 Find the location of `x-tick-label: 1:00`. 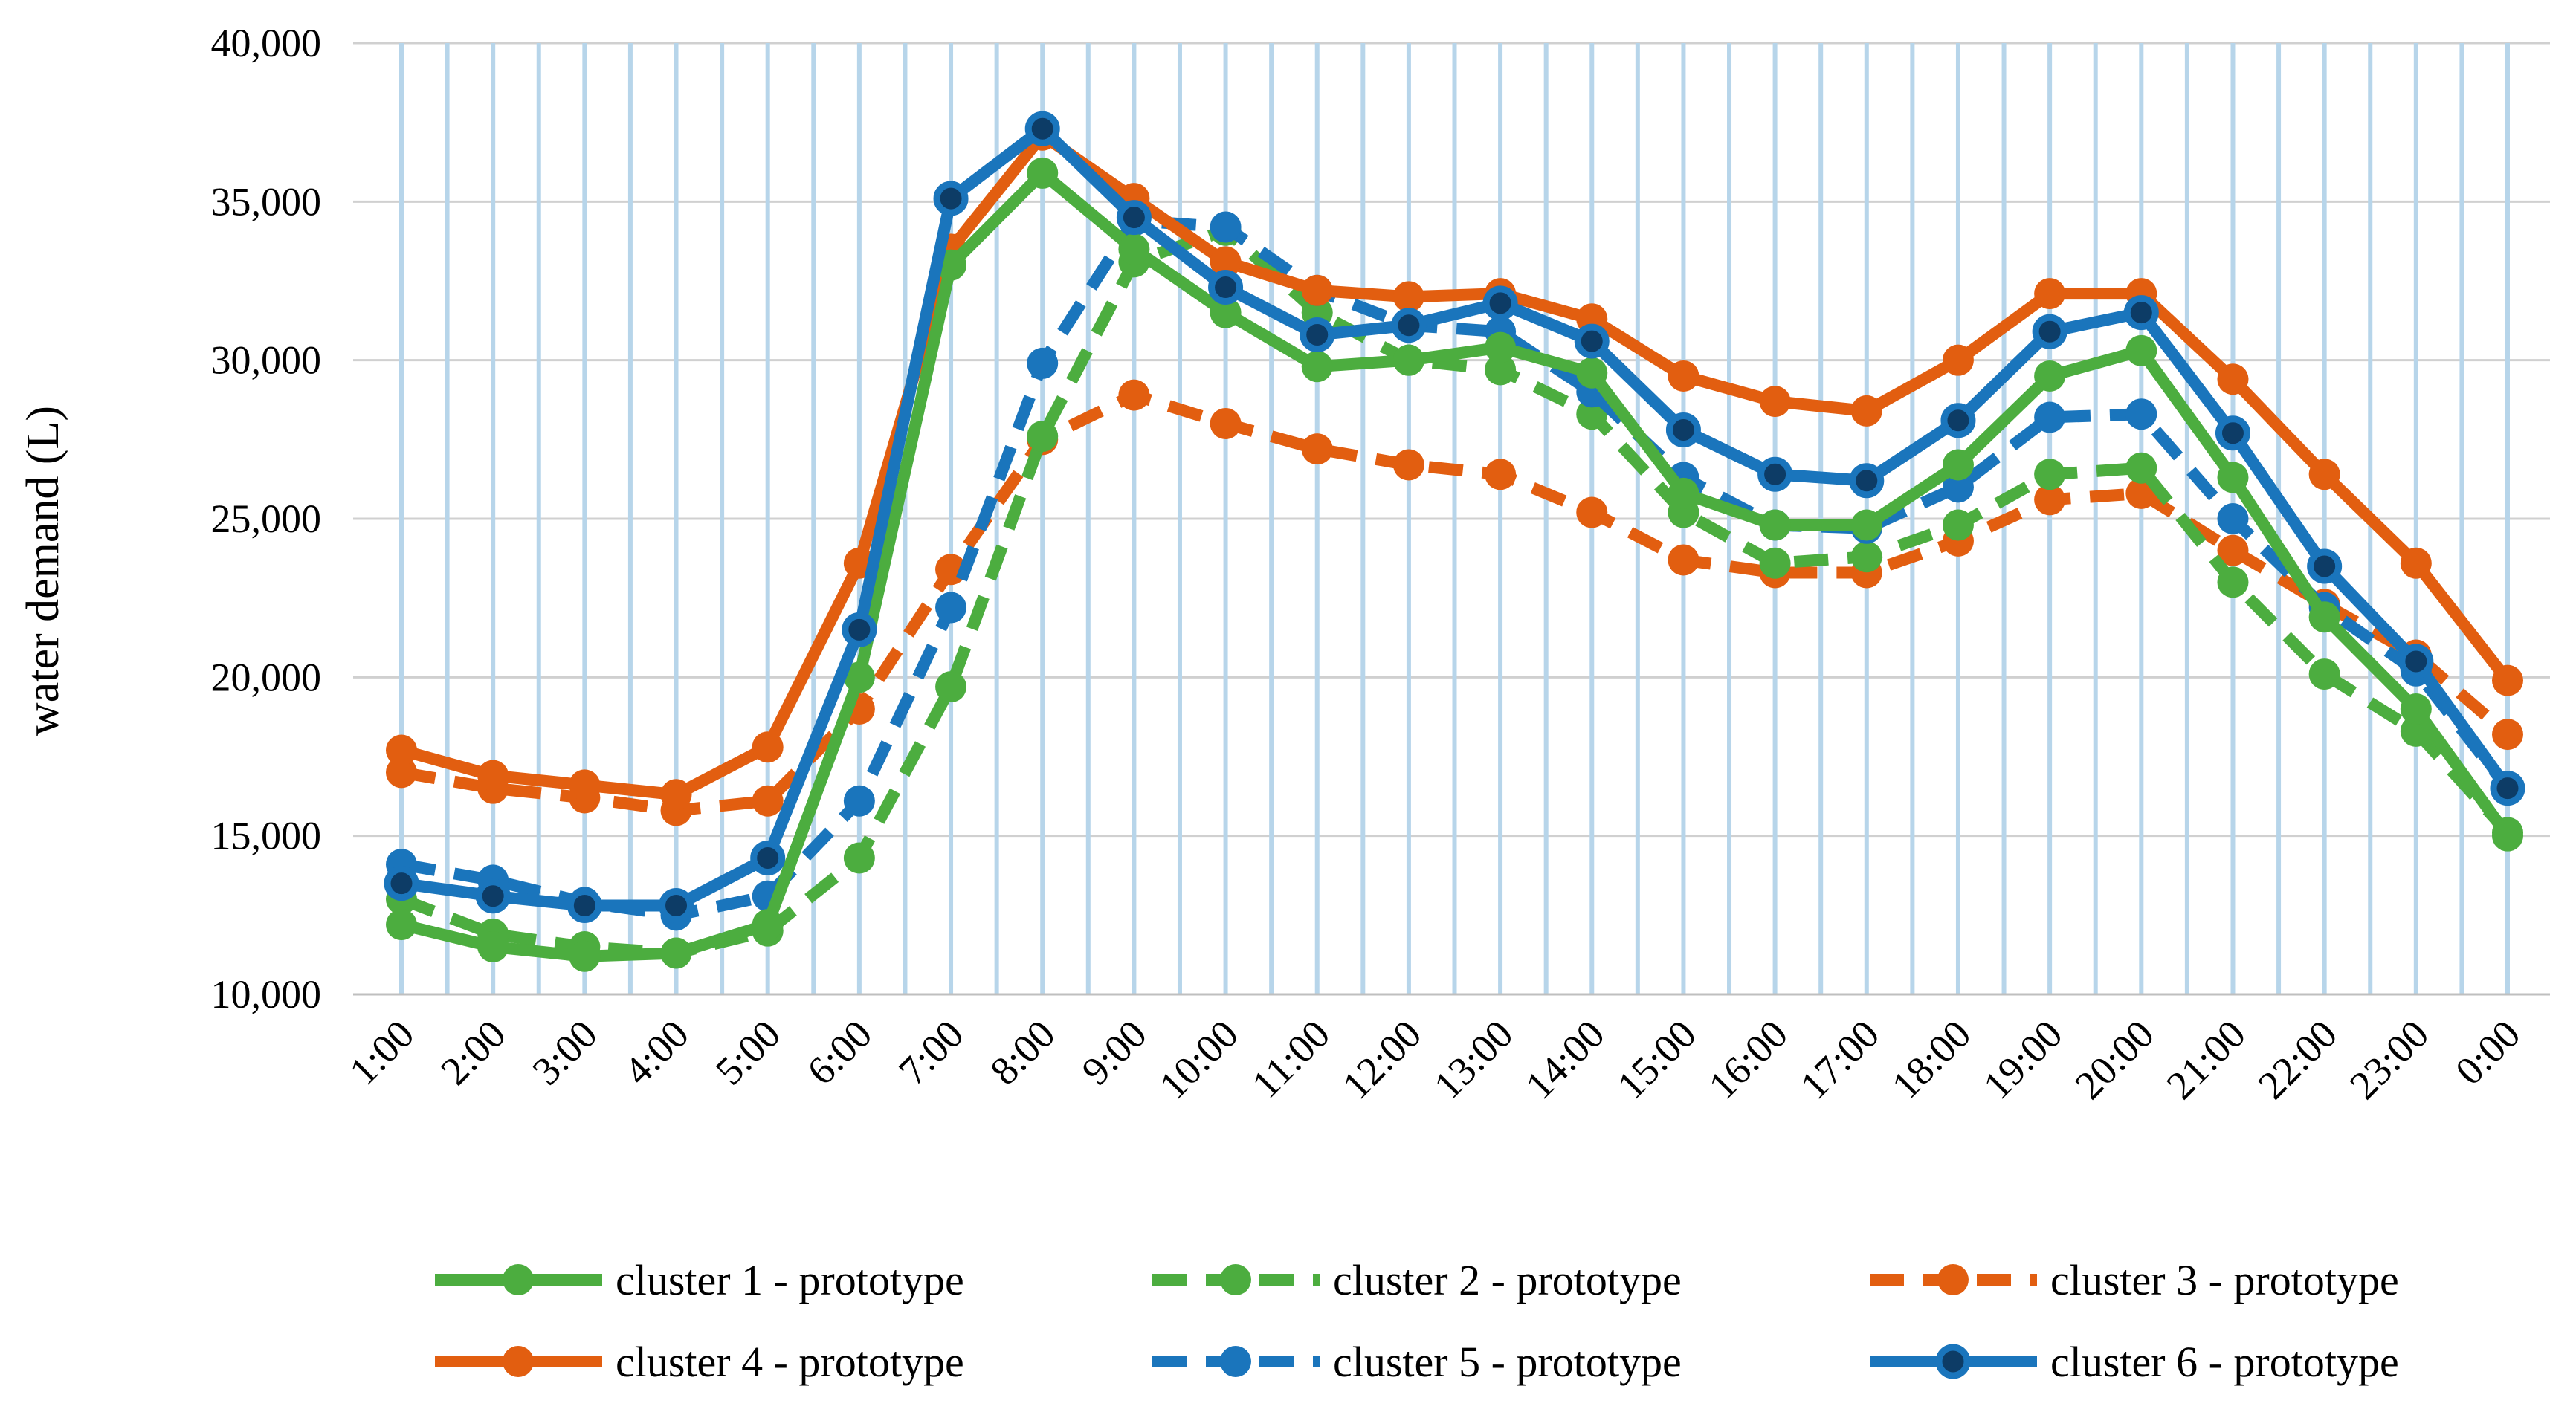

x-tick-label: 1:00 is located at coordinates (381, 1052).